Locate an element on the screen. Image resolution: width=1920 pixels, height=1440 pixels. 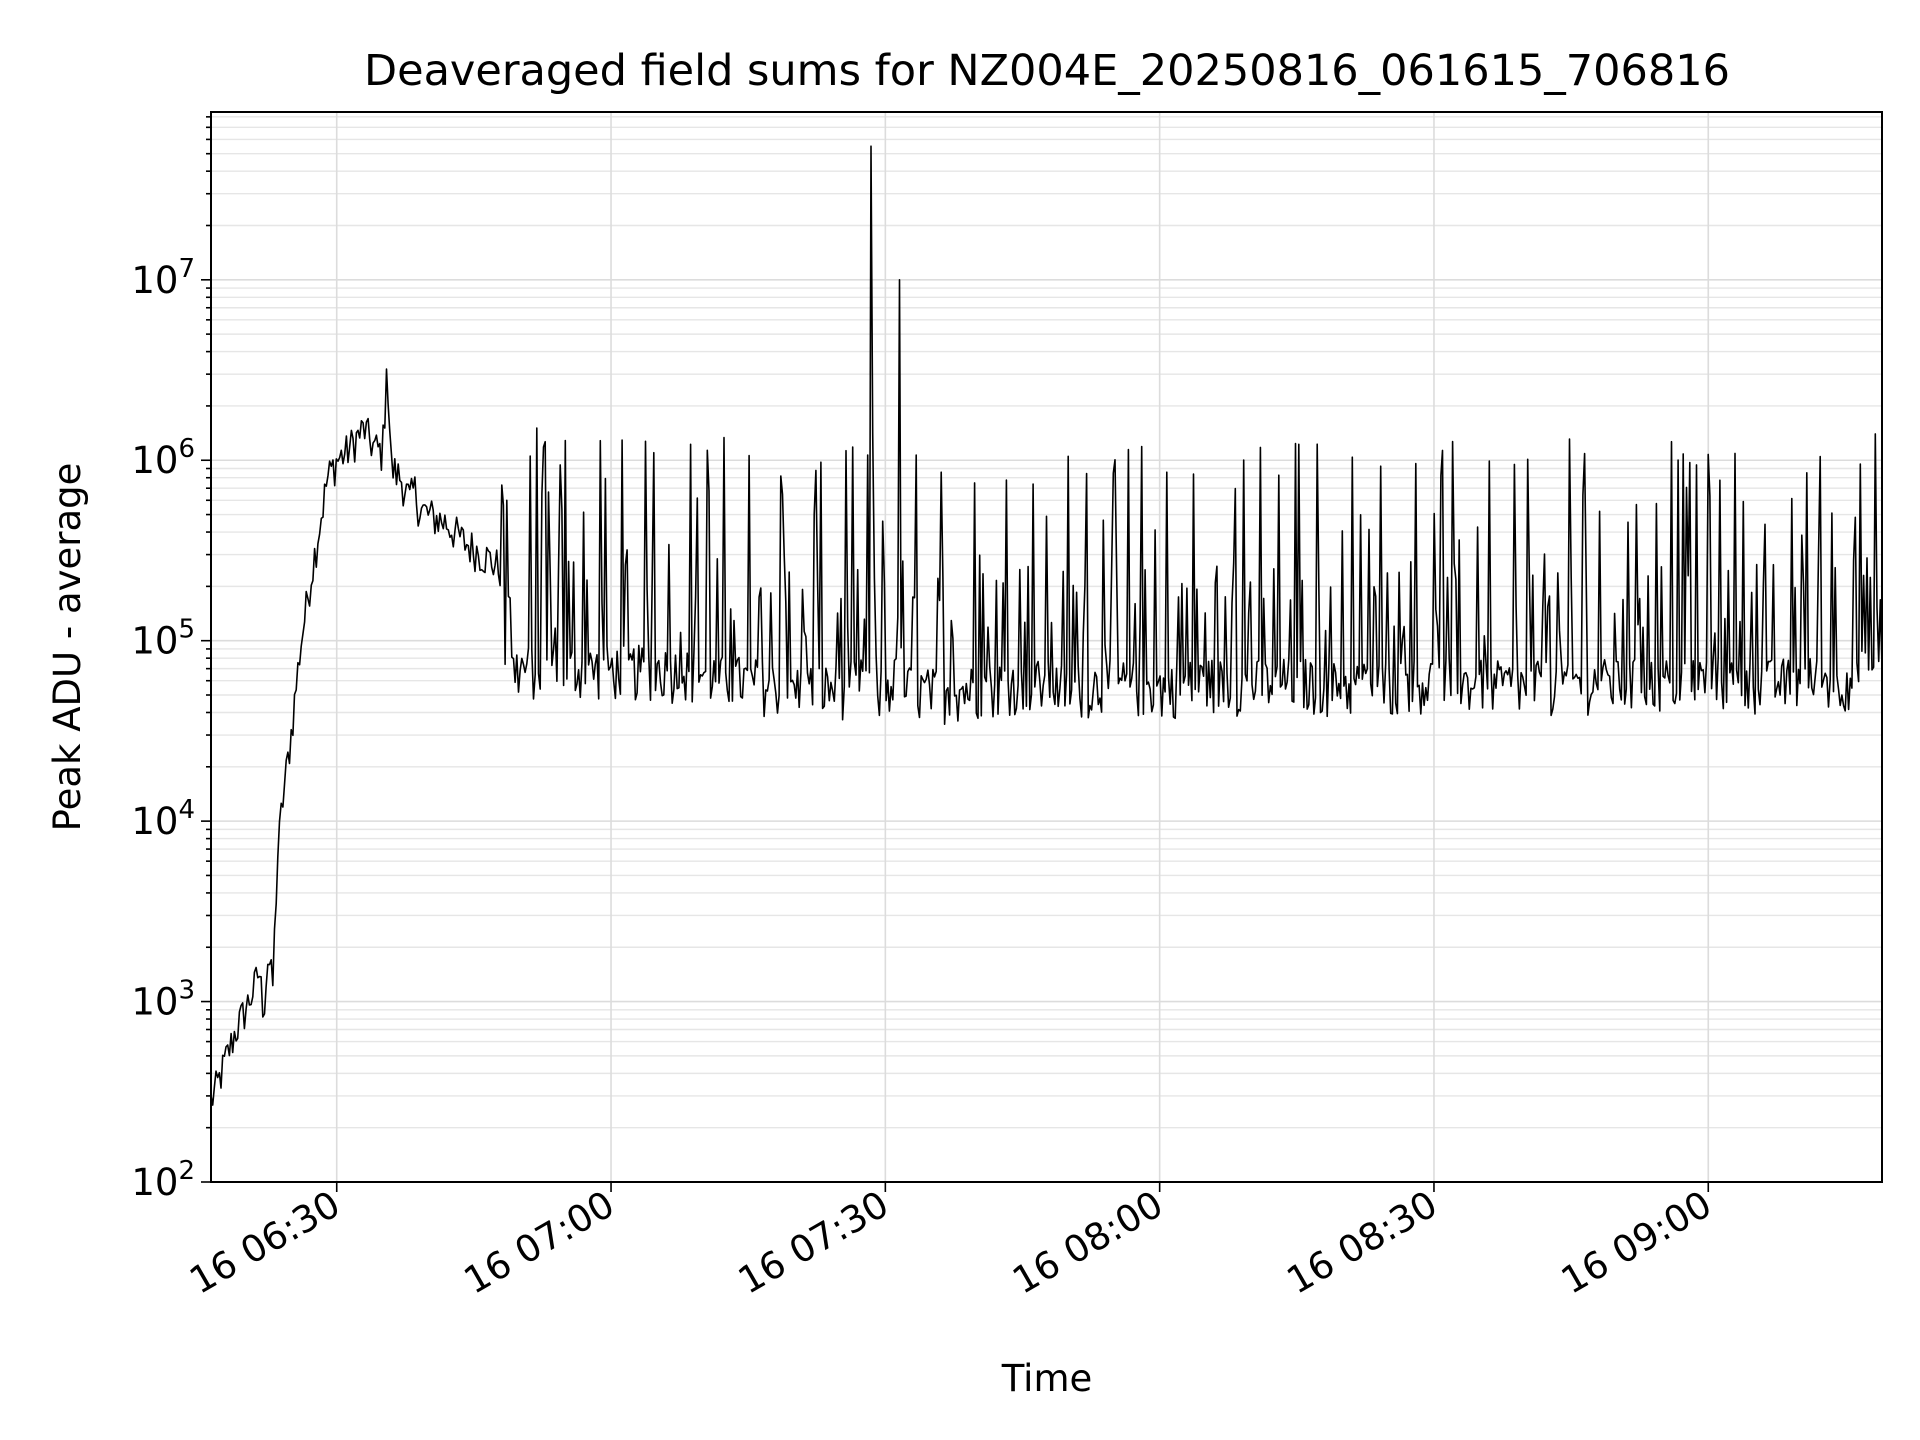
x-tick-label: 16 06:30 is located at coordinates (264, 1243).